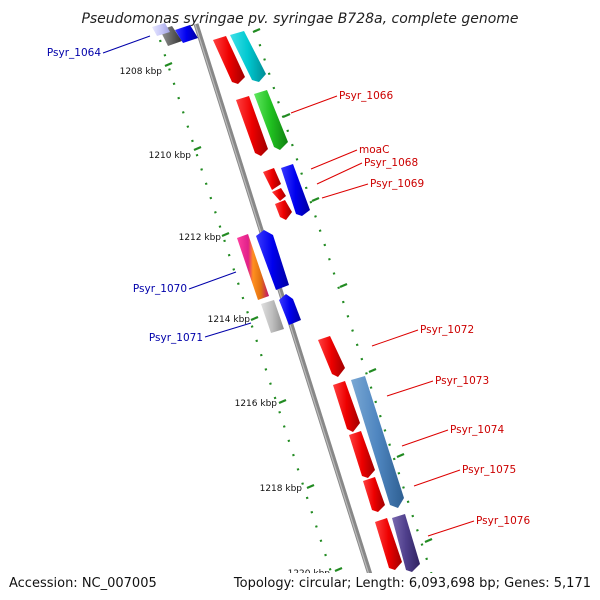 The image size is (600, 600). Describe the element at coordinates (272, 179) in the screenshot. I see `gene-moac` at that location.